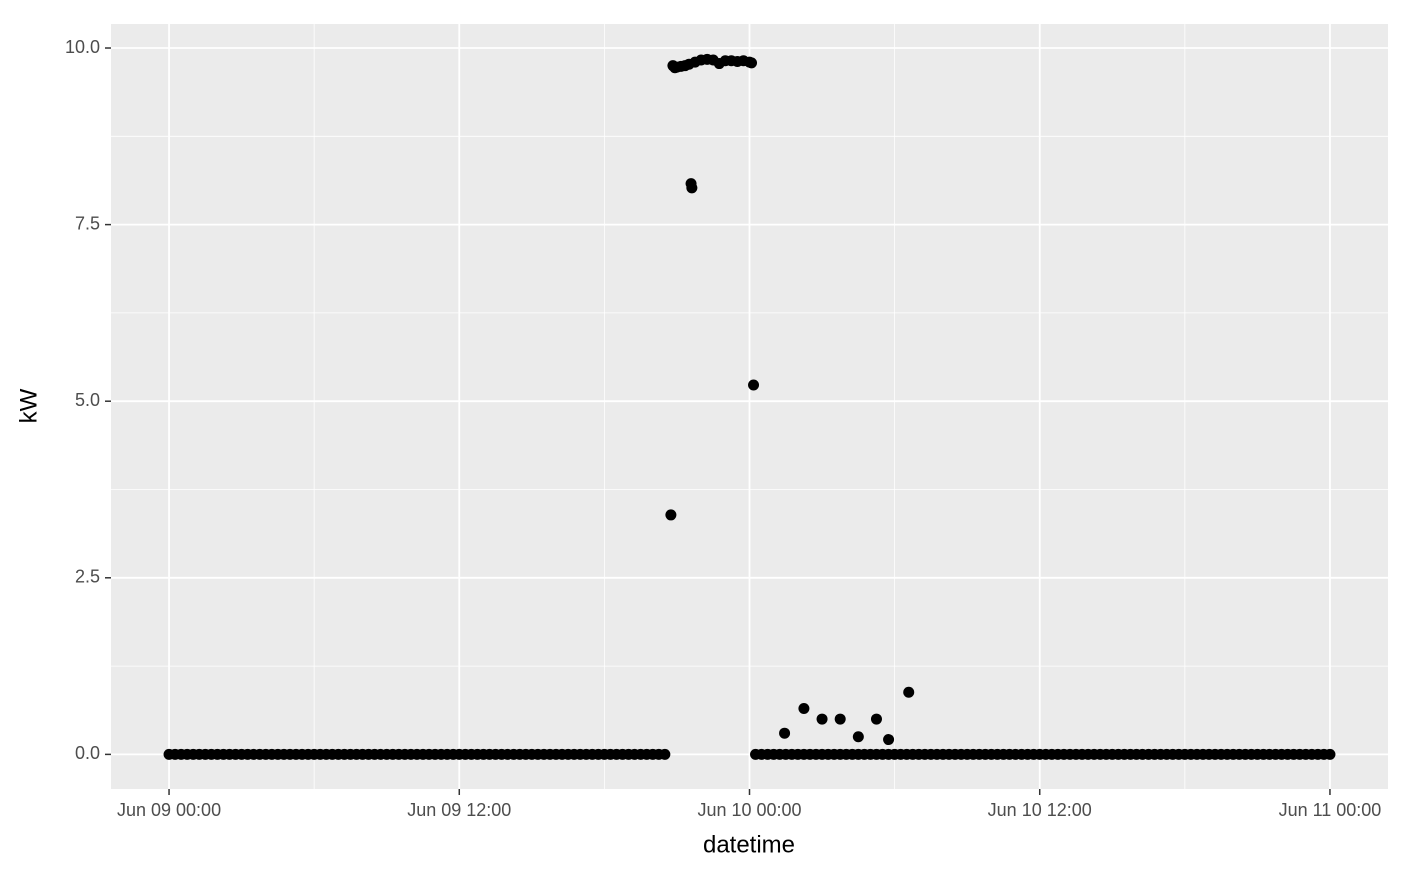 Image resolution: width=1412 pixels, height=870 pixels. Describe the element at coordinates (1040, 810) in the screenshot. I see `x-tick-label: Jun 10 12:00` at that location.